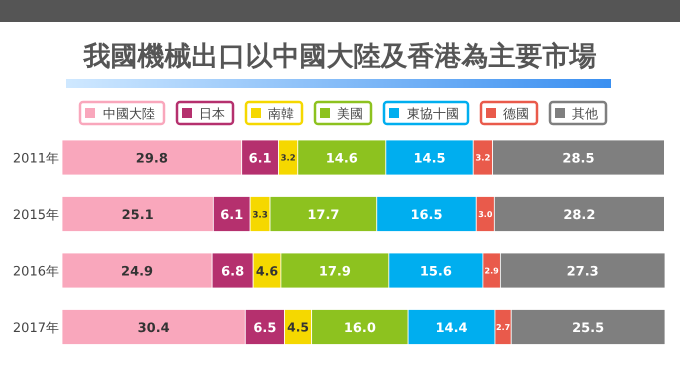 The height and width of the screenshot is (383, 680). What do you see at coordinates (298, 327) in the screenshot?
I see `data-label: 4.5` at bounding box center [298, 327].